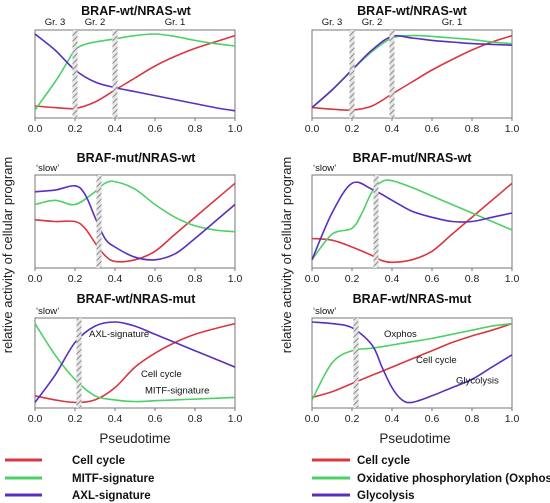 Image resolution: width=550 pixels, height=503 pixels. I want to click on legend-label: MITF-signature, so click(113, 479).